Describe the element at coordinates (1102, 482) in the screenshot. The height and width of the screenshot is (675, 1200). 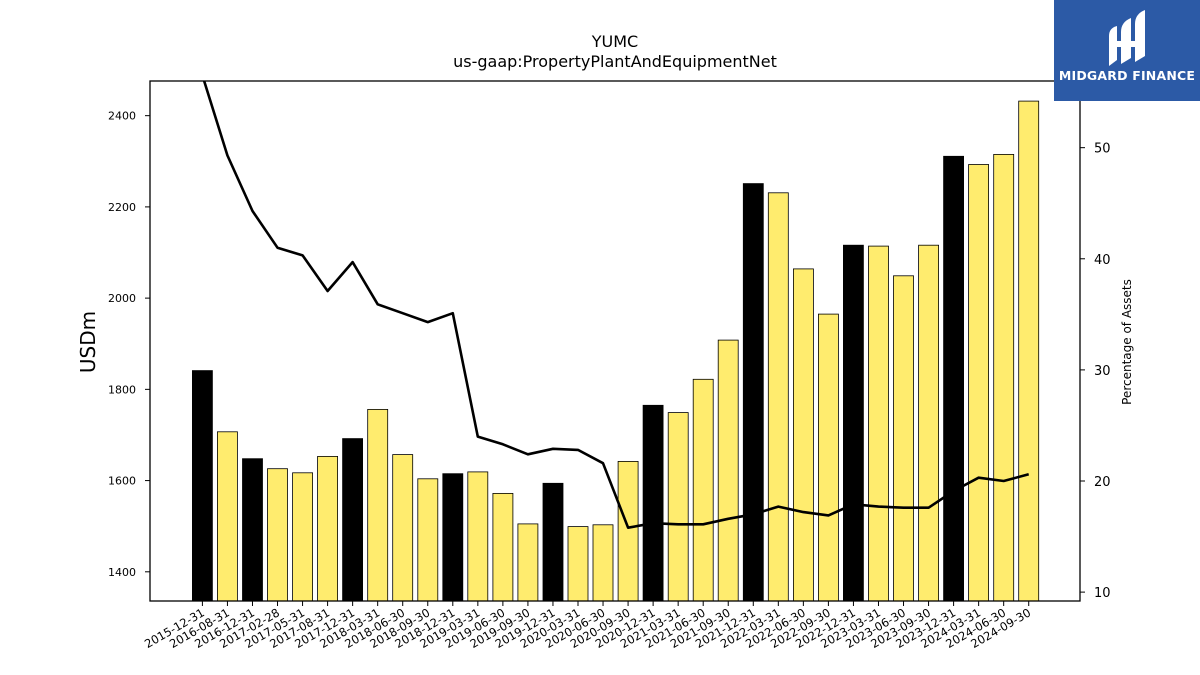
I see `y2-tick-label: 20` at that location.